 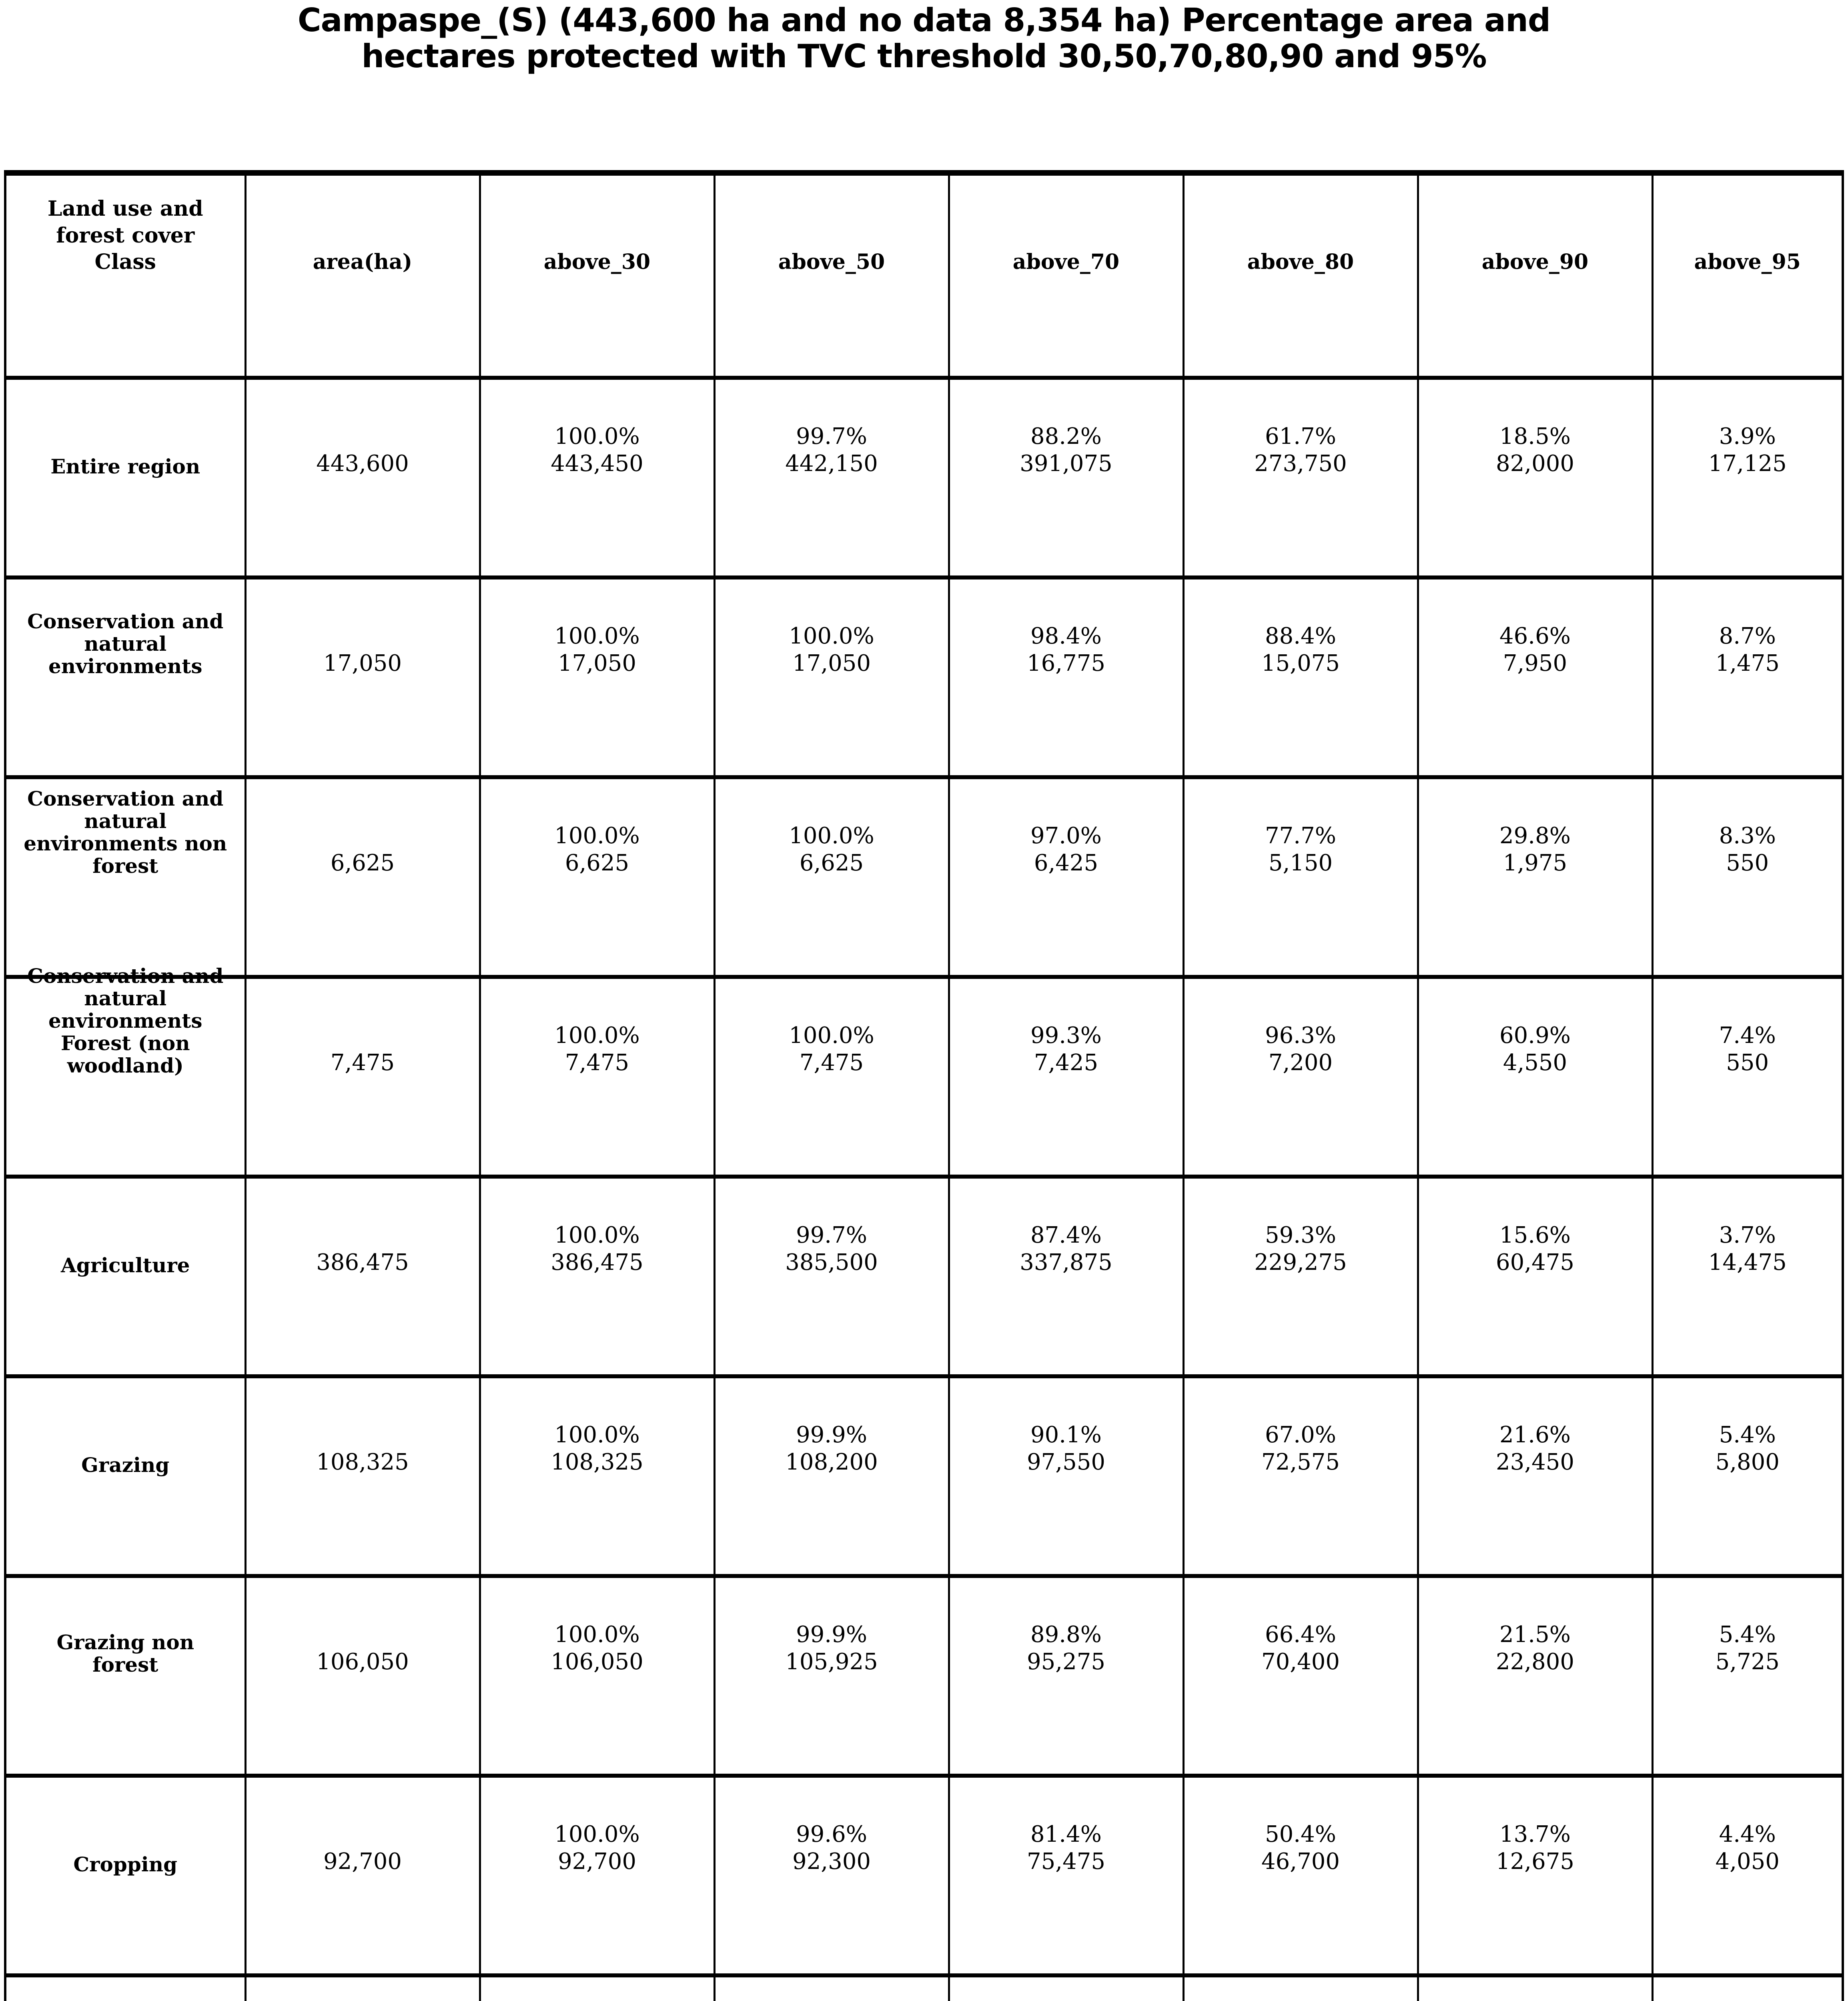 What do you see at coordinates (1066, 863) in the screenshot?
I see `ha-value: 6,425` at bounding box center [1066, 863].